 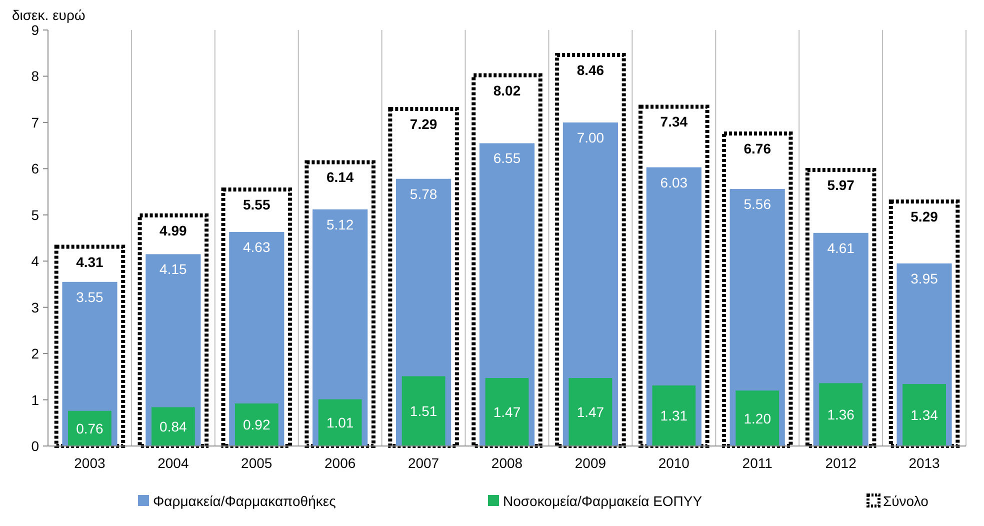 I want to click on y-tick-label: 0, so click(x=35, y=446).